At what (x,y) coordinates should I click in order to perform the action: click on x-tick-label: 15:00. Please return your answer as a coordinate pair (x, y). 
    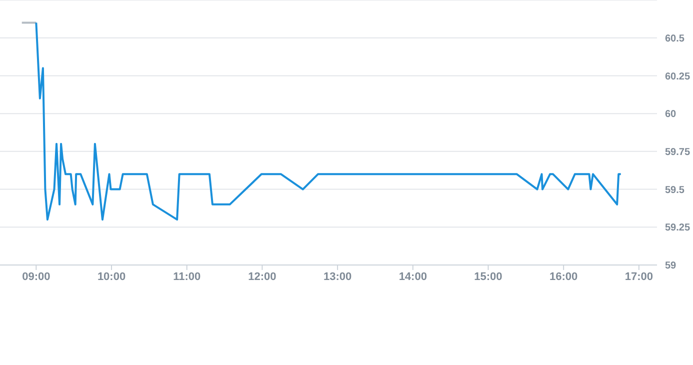
    Looking at the image, I should click on (488, 276).